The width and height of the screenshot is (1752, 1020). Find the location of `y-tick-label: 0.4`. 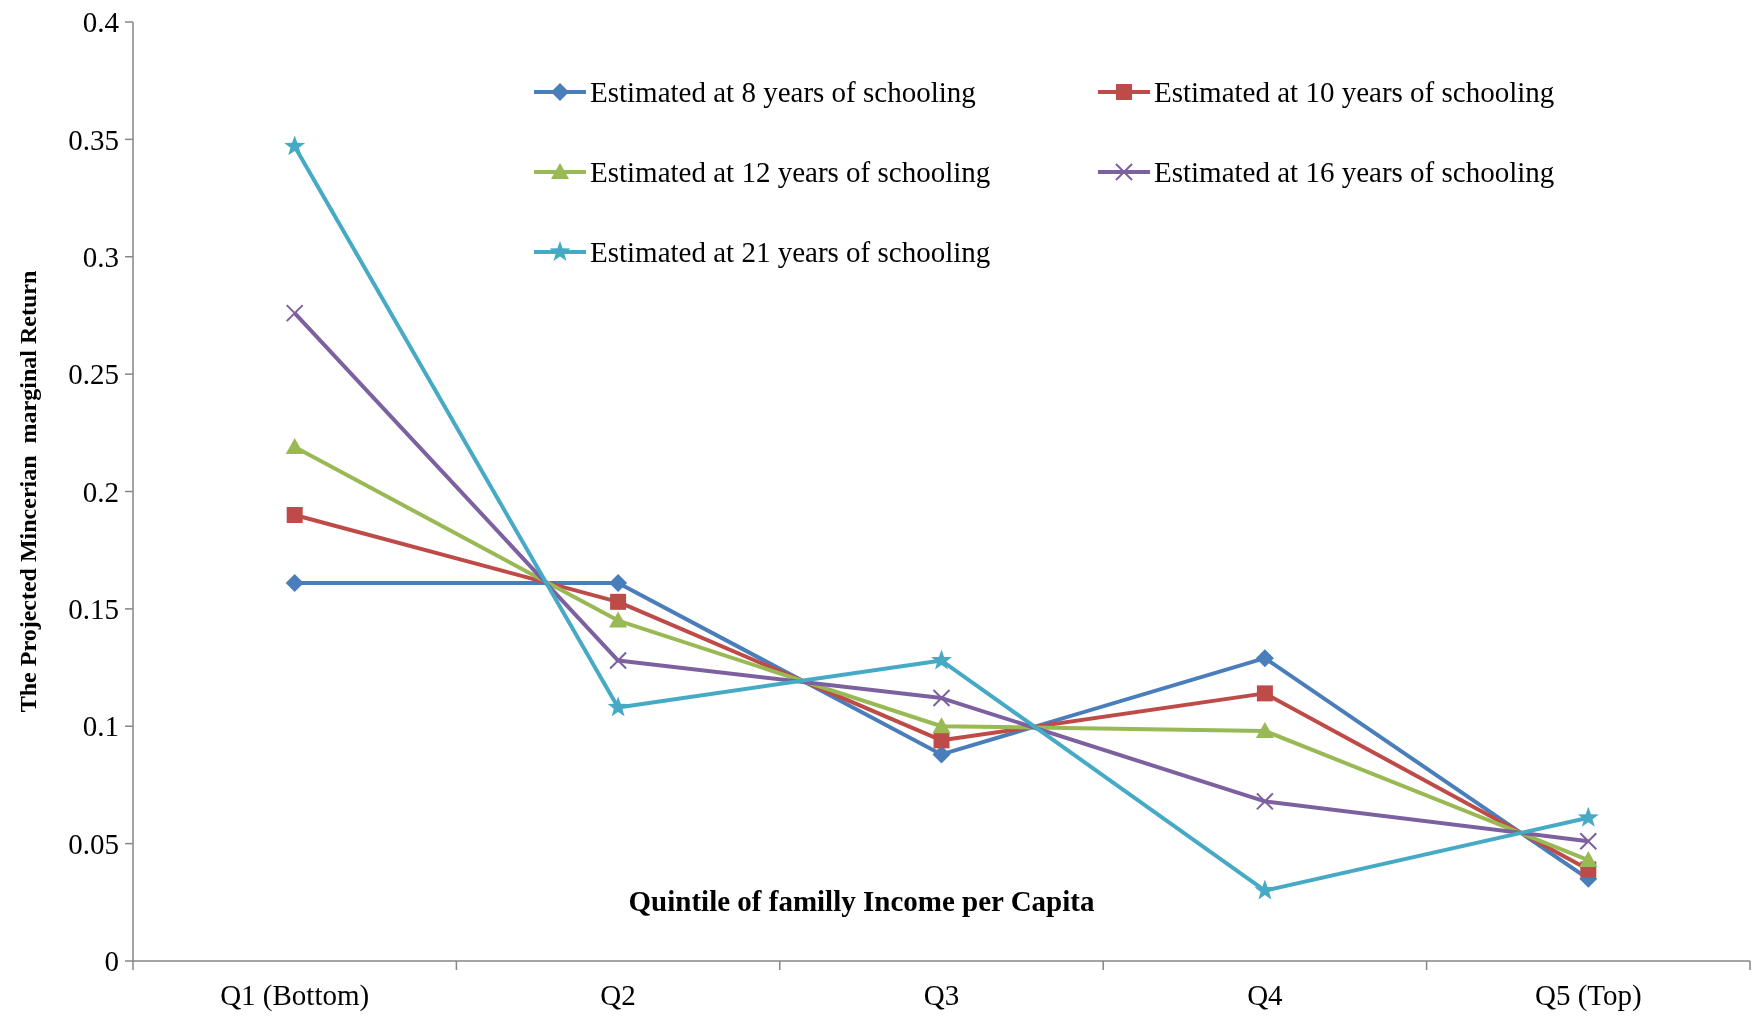

y-tick-label: 0.4 is located at coordinates (101, 22).